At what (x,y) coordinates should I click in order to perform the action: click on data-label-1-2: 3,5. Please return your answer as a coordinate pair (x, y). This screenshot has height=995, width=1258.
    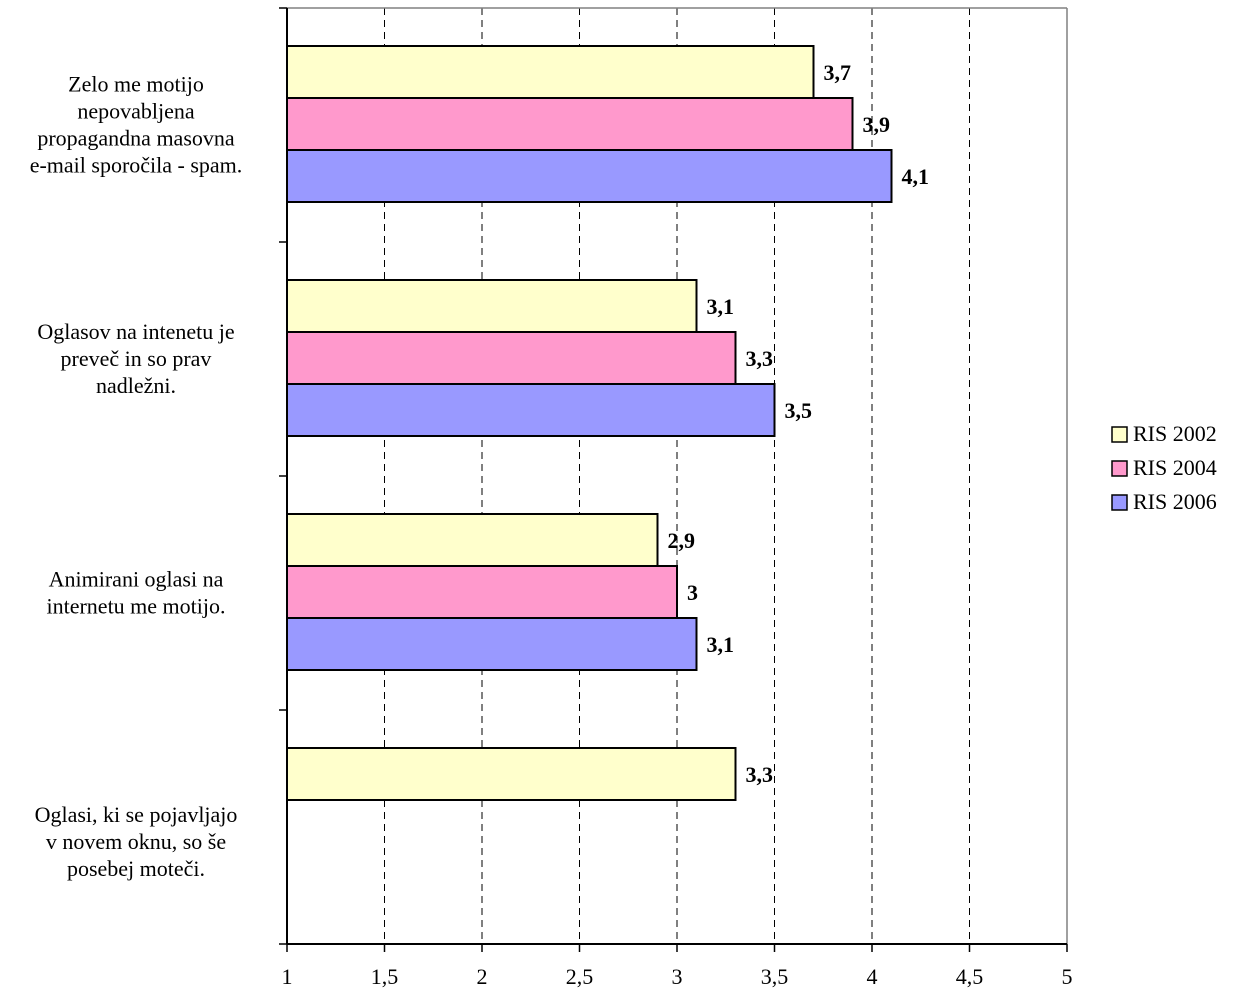
    Looking at the image, I should click on (799, 410).